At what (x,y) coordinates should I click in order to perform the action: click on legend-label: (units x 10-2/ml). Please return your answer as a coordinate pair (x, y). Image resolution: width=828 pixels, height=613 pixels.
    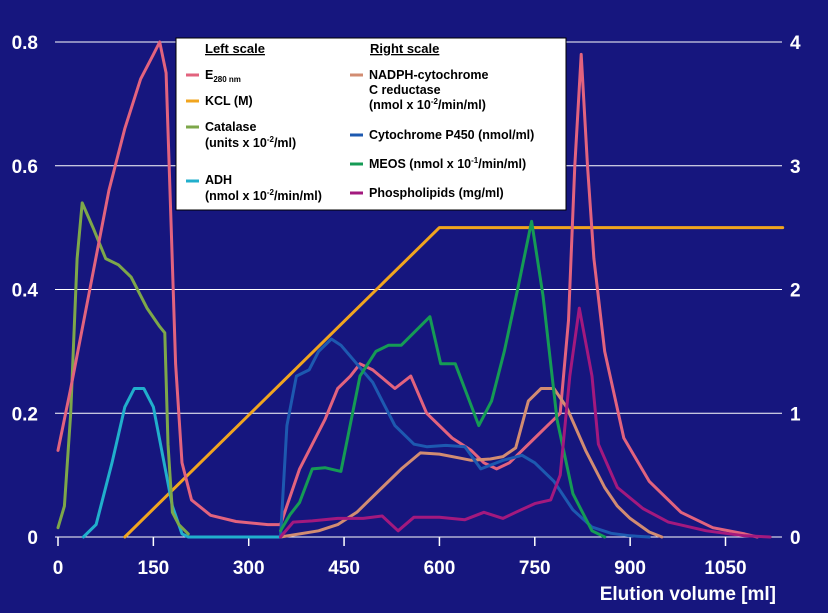
    Looking at the image, I should click on (250, 142).